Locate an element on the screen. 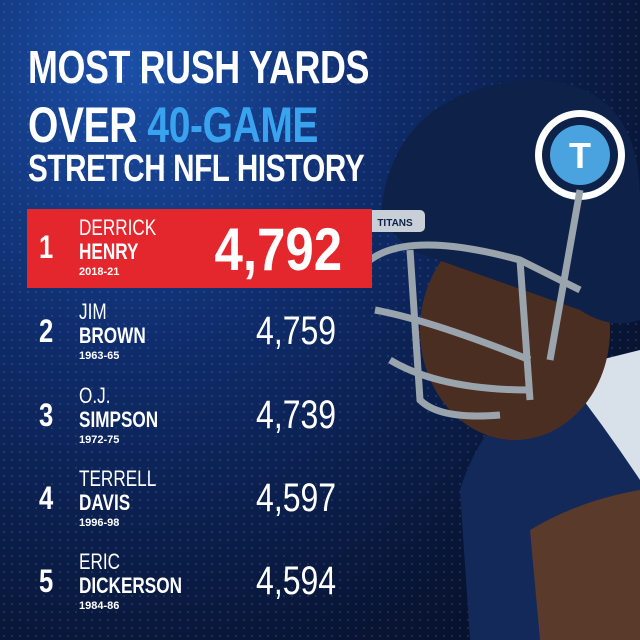 This screenshot has height=640, width=640. arm is located at coordinates (585, 565).